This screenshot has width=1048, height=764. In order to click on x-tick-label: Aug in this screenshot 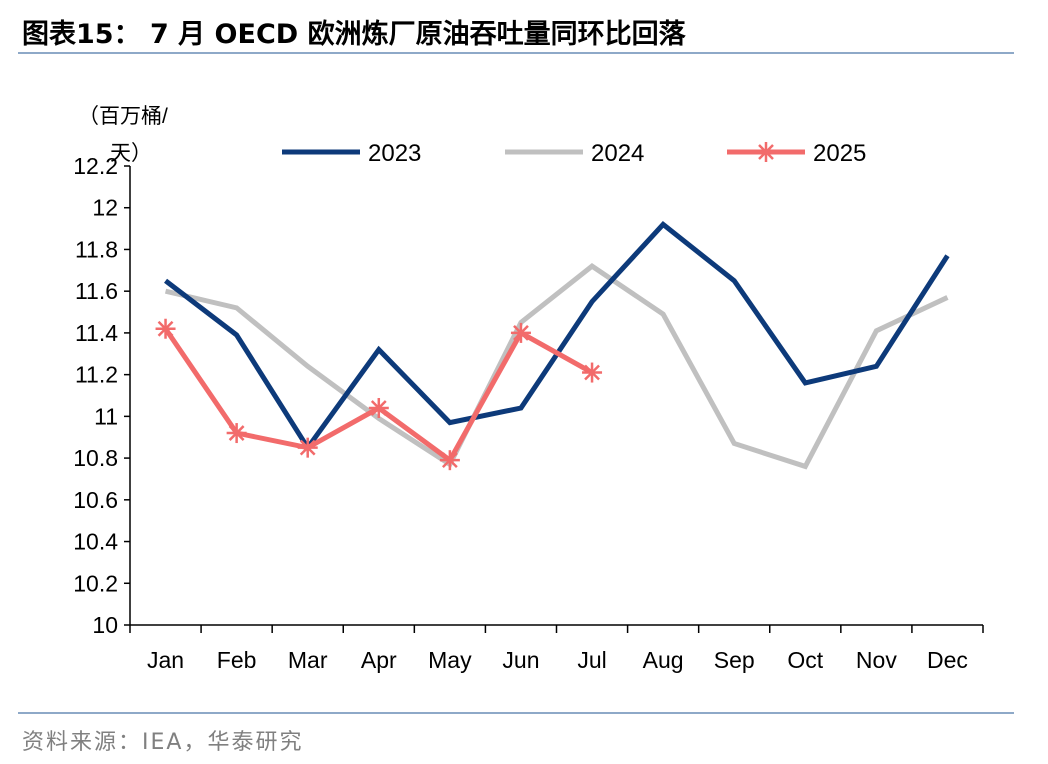, I will do `click(663, 660)`.